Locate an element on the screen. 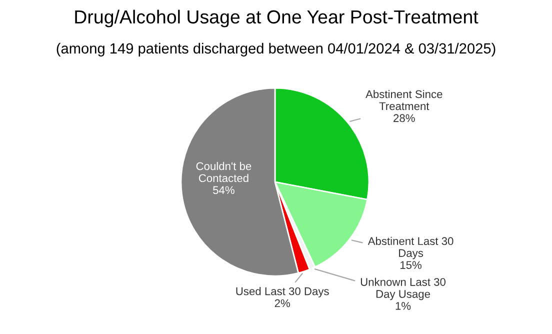 The image size is (552, 334). slice-label: Couldn't be Contacted is located at coordinates (224, 172).